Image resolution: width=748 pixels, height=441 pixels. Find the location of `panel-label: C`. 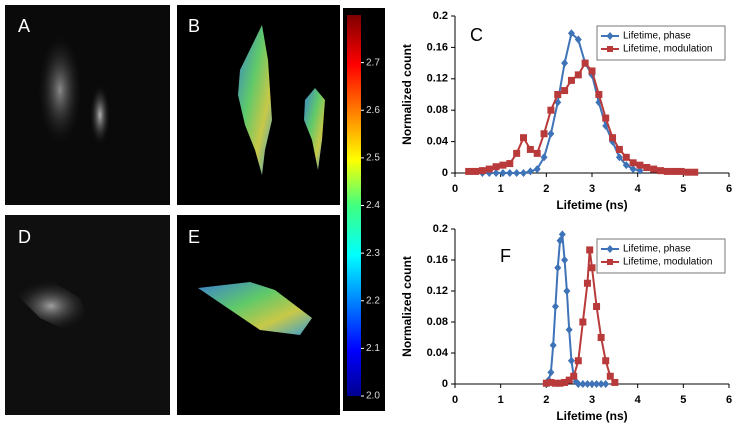

panel-label: C is located at coordinates (476, 35).